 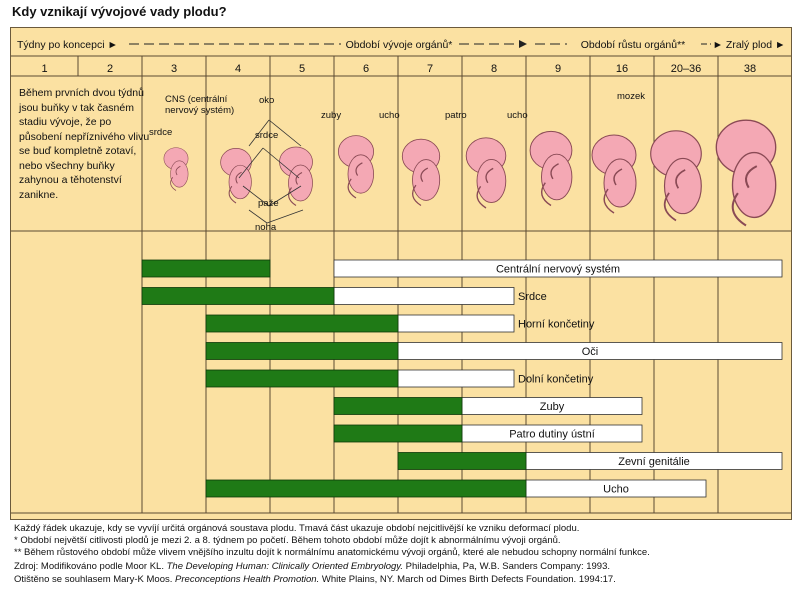 I want to click on week-number: 20–36, so click(x=686, y=69).